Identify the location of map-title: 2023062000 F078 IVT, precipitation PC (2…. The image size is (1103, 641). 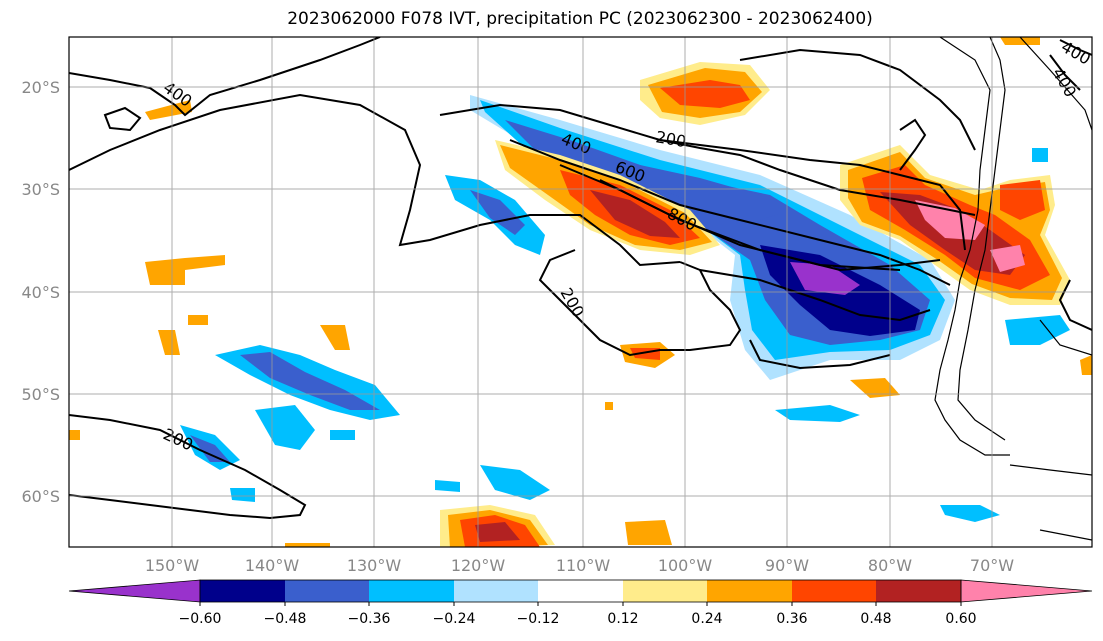
(580, 19).